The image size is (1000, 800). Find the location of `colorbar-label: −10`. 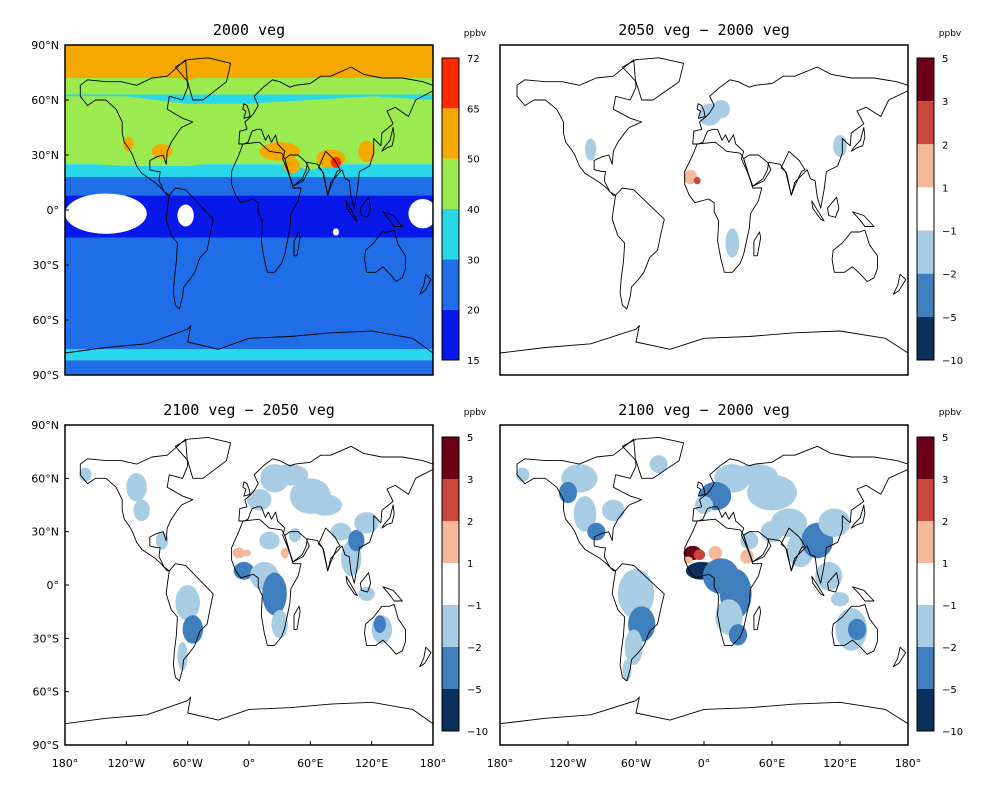

colorbar-label: −10 is located at coordinates (952, 361).